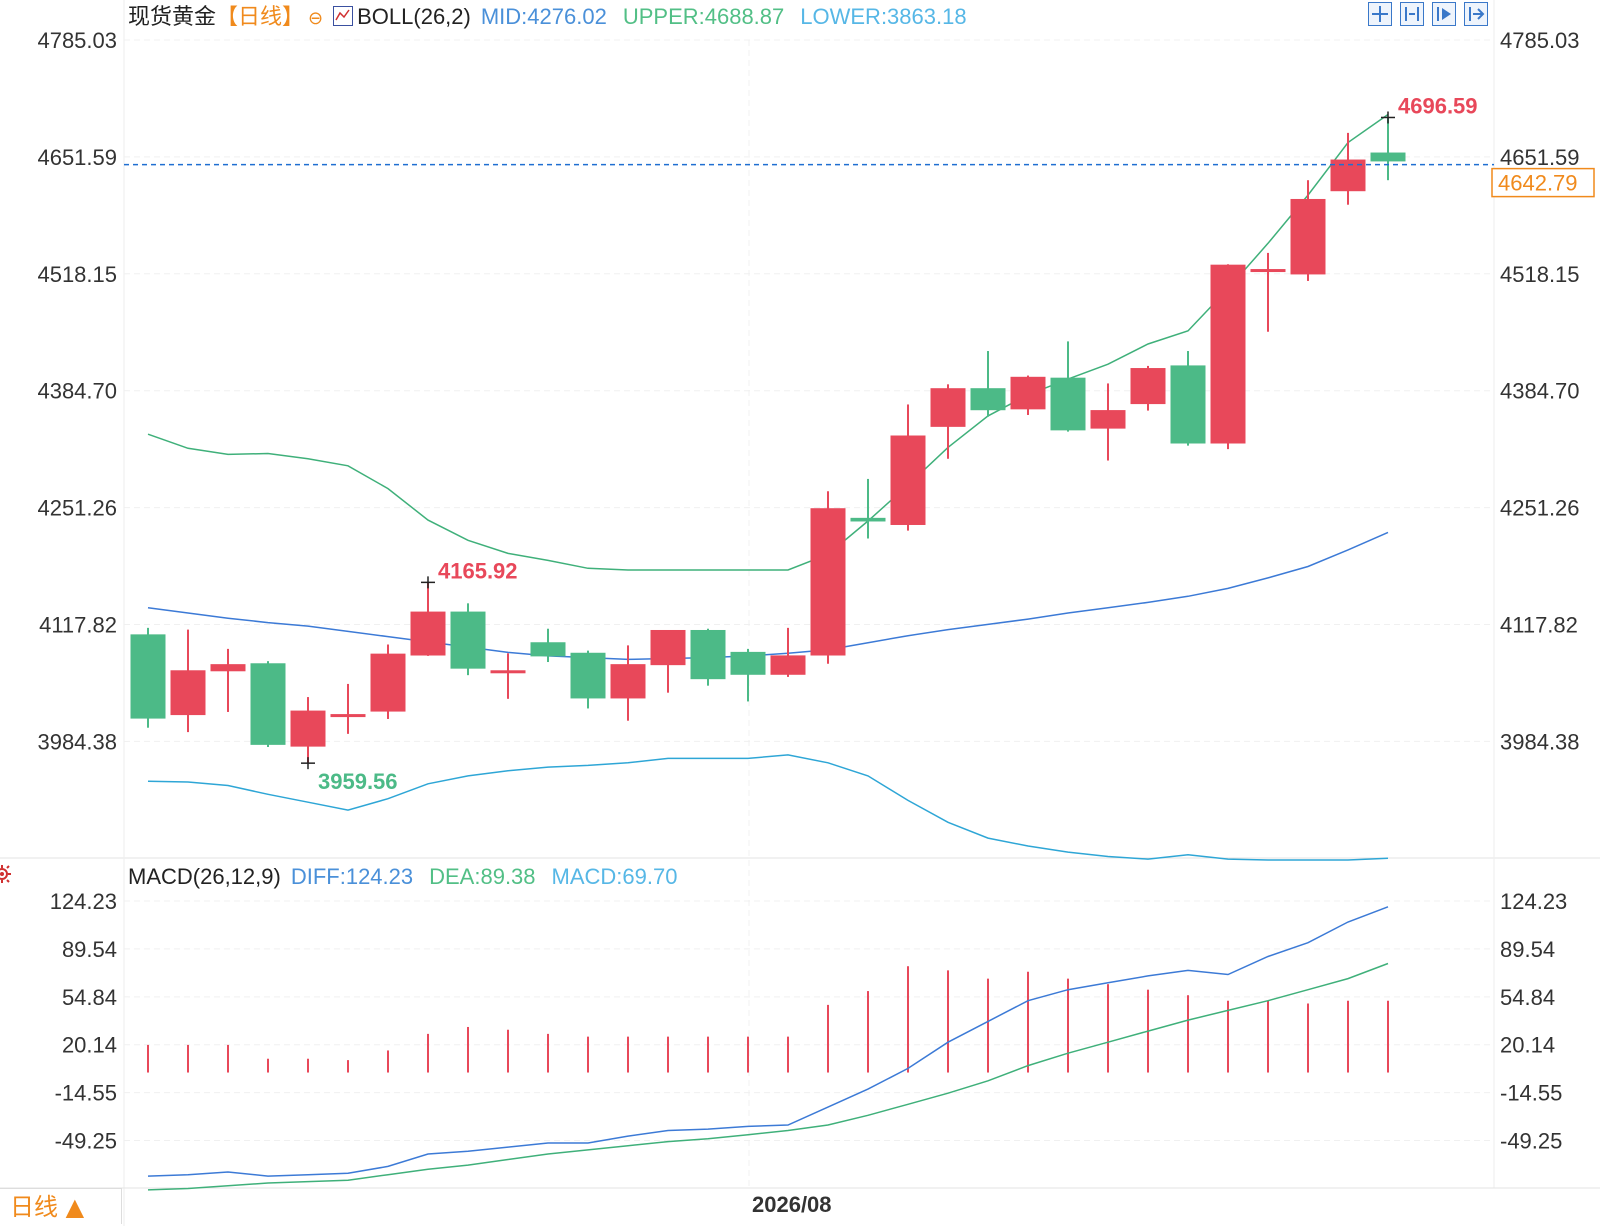 The image size is (1600, 1226). I want to click on macd-dea-line, so click(768, 1076).